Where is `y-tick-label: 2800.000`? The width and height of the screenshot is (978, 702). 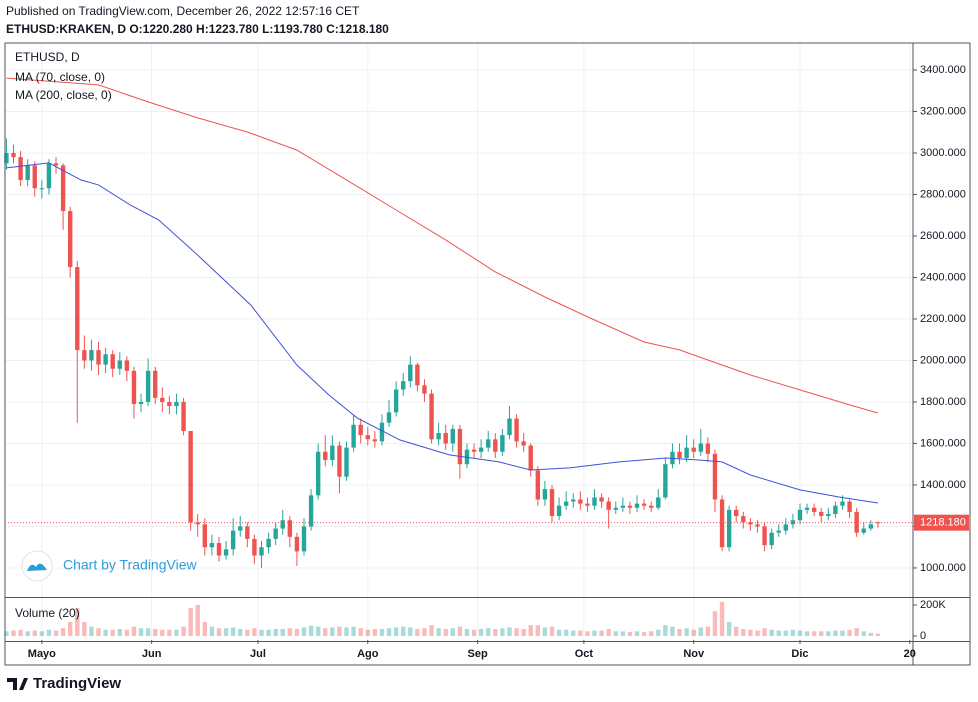
y-tick-label: 2800.000 is located at coordinates (943, 194).